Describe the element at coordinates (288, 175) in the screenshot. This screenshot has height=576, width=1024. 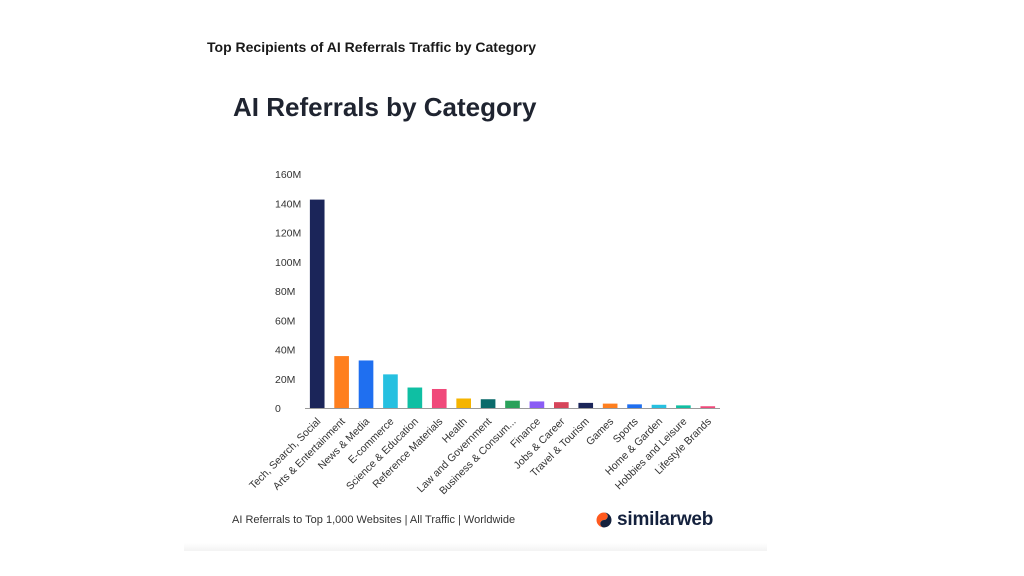
I see `y-tick-label: 160M` at that location.